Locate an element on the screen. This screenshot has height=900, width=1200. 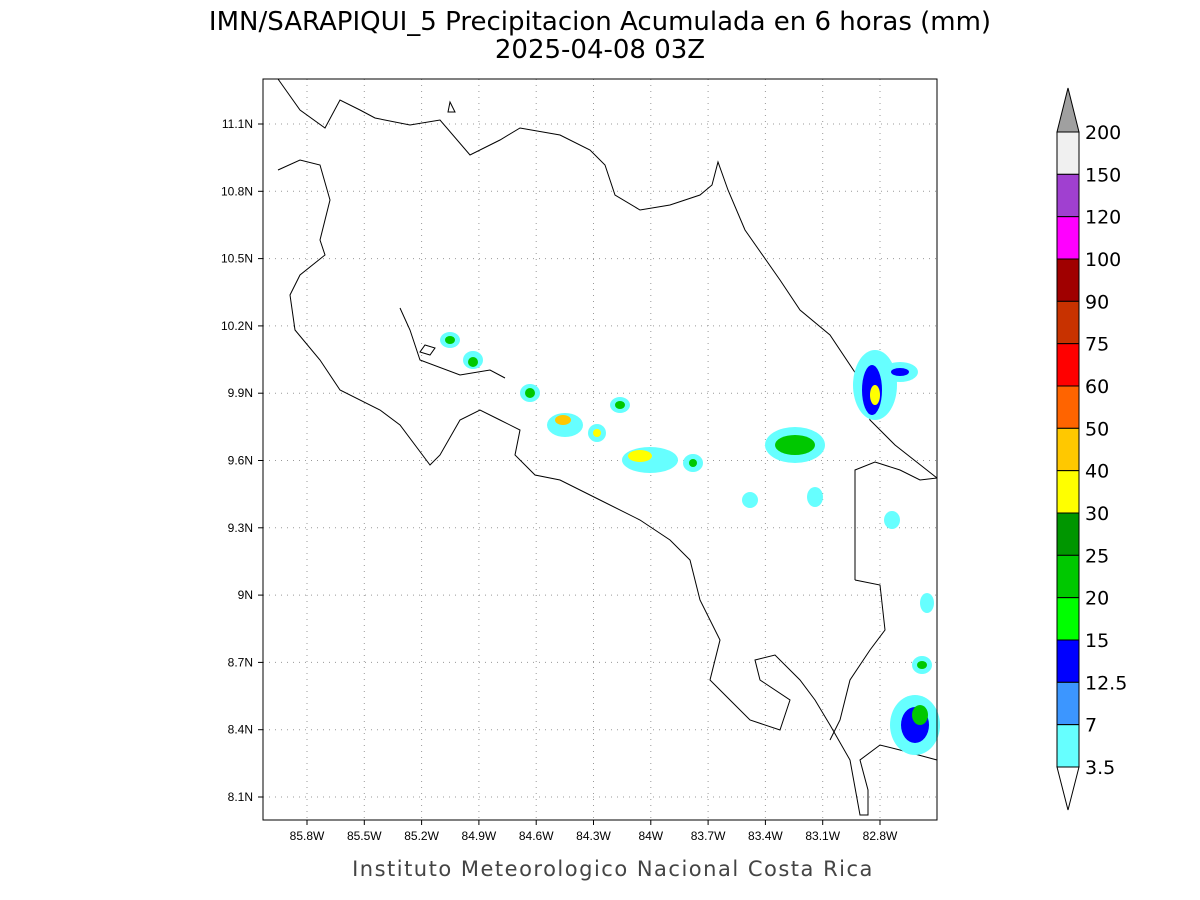
lon-label: 85.2W is located at coordinates (421, 836).